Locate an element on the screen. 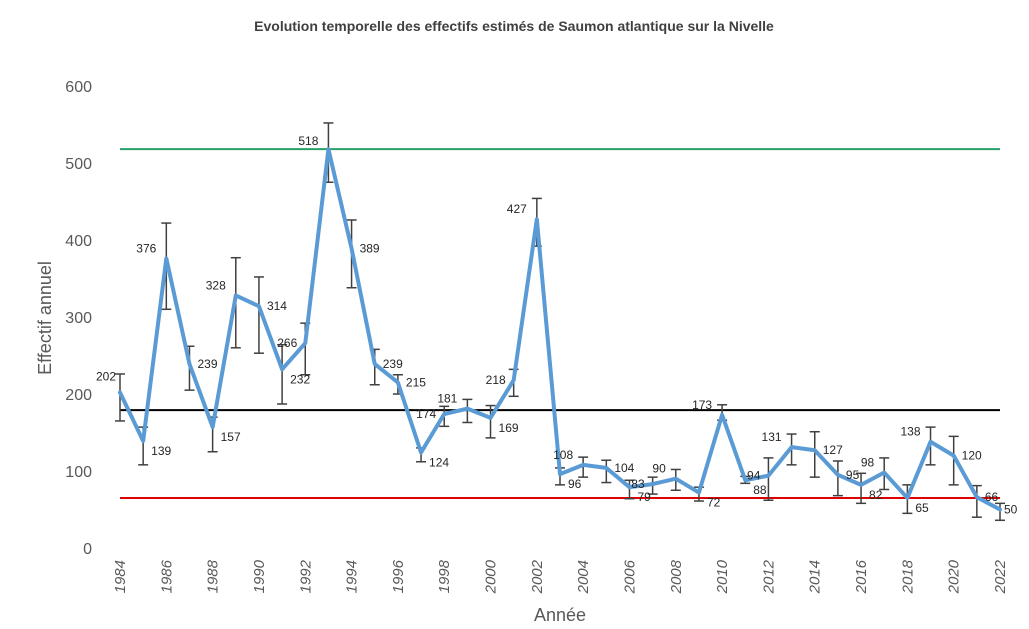 Image resolution: width=1029 pixels, height=629 pixels. error-bar-1999 is located at coordinates (467, 411).